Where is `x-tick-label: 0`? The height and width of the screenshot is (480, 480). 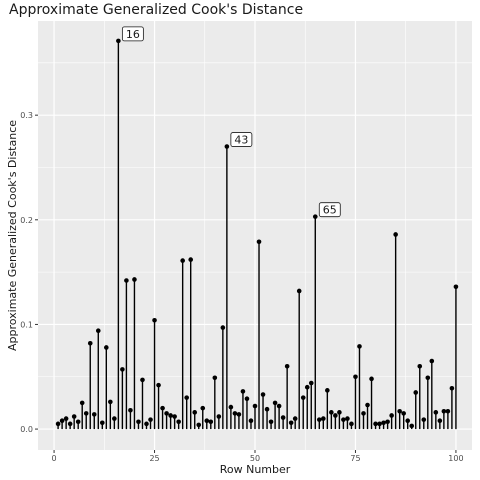 x-tick-label: 0 is located at coordinates (54, 458).